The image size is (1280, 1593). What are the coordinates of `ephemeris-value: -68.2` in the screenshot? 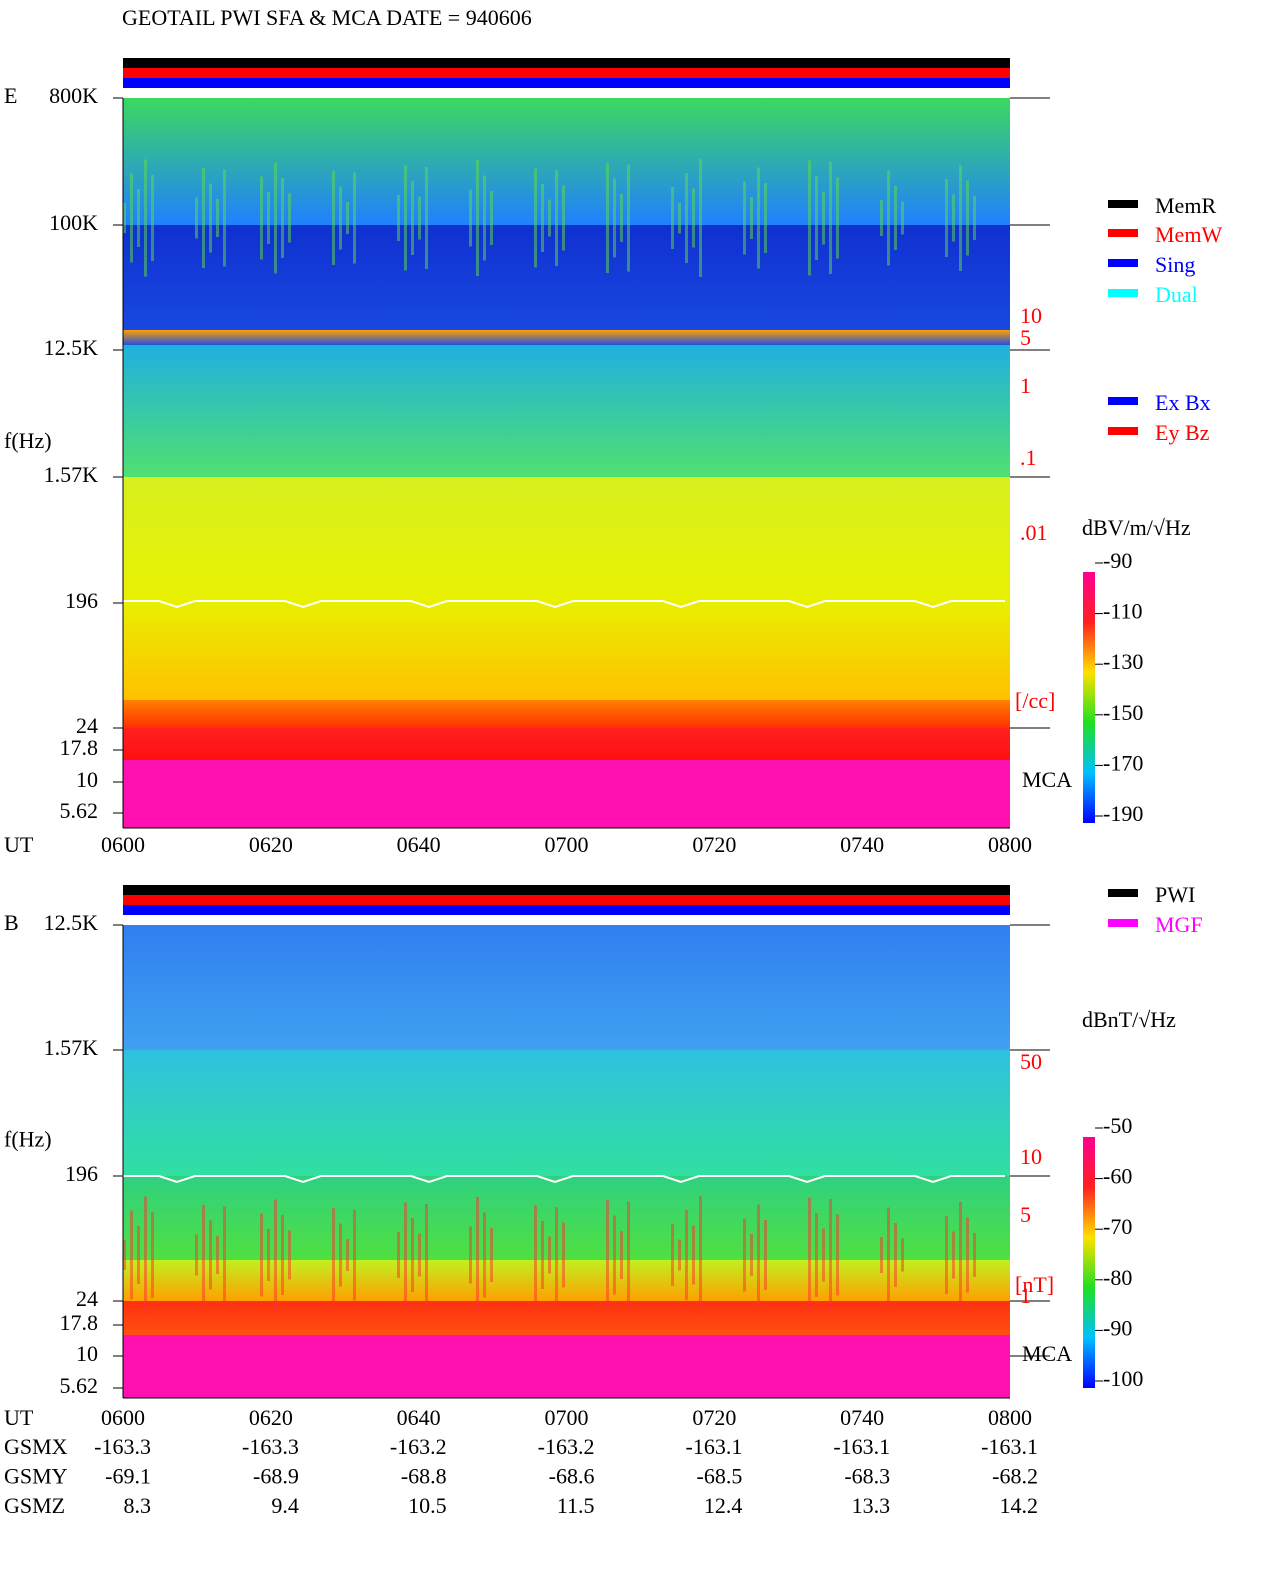 It's located at (1015, 1476).